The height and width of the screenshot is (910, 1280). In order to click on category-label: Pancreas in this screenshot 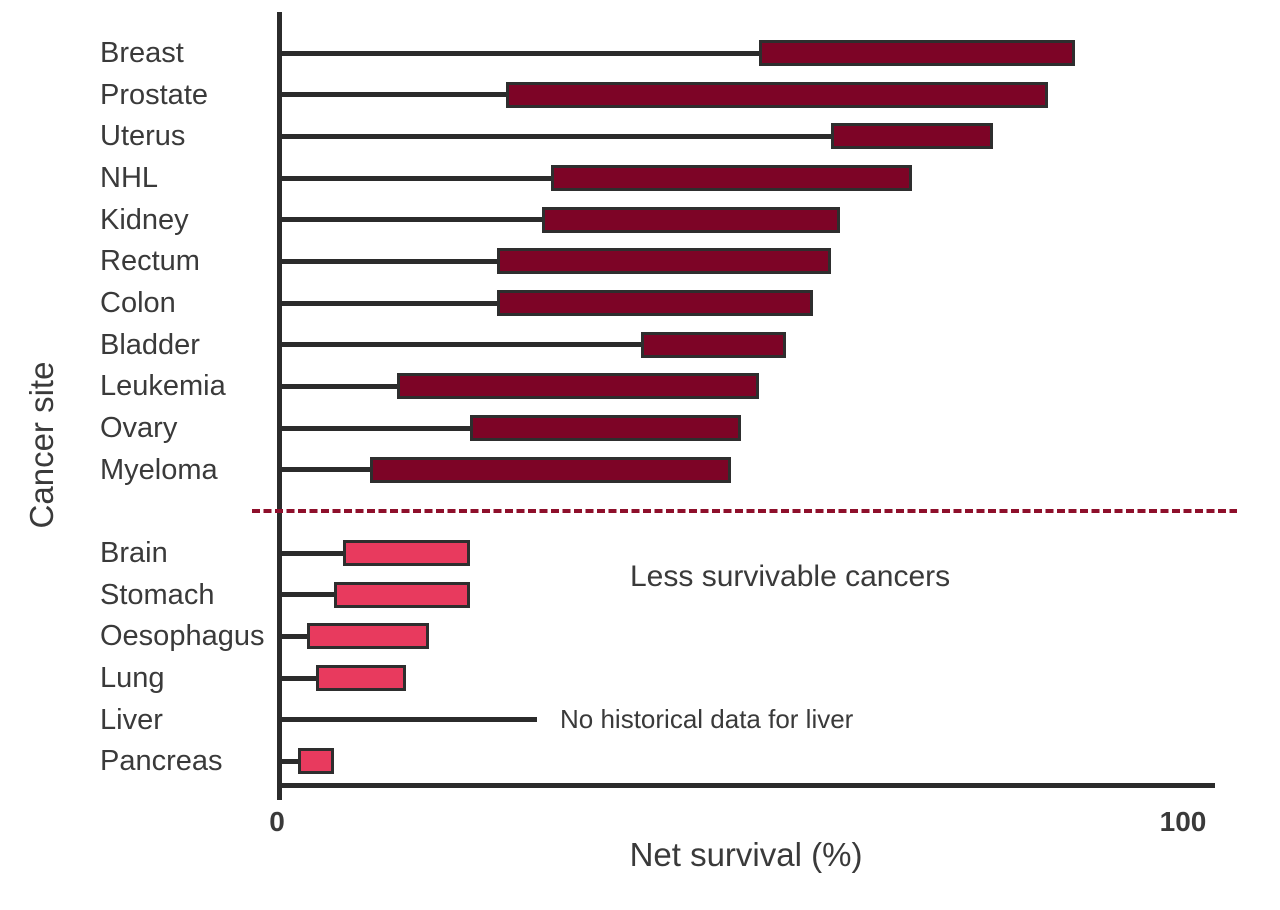, I will do `click(161, 761)`.